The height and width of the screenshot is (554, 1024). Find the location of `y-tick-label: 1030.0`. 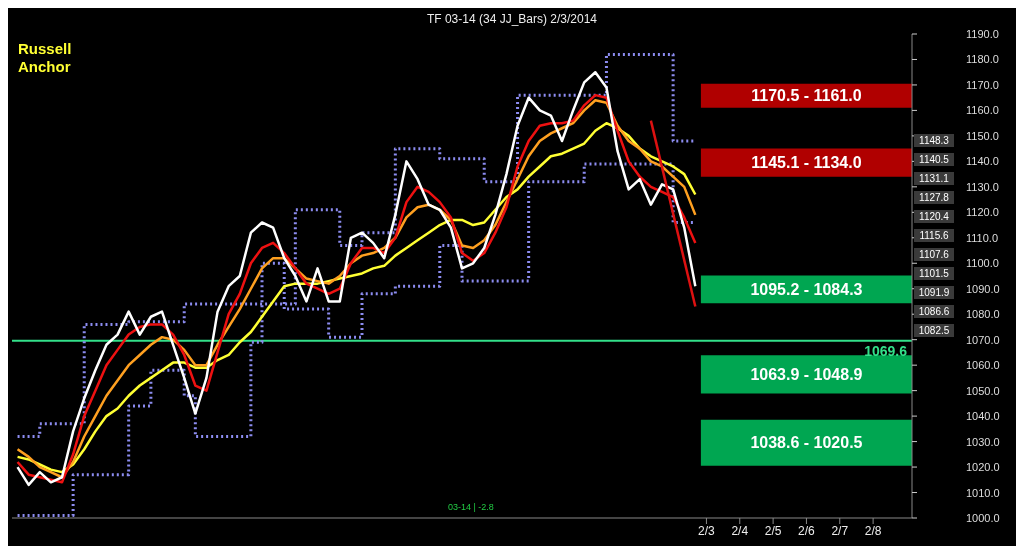

y-tick-label: 1030.0 is located at coordinates (983, 441).